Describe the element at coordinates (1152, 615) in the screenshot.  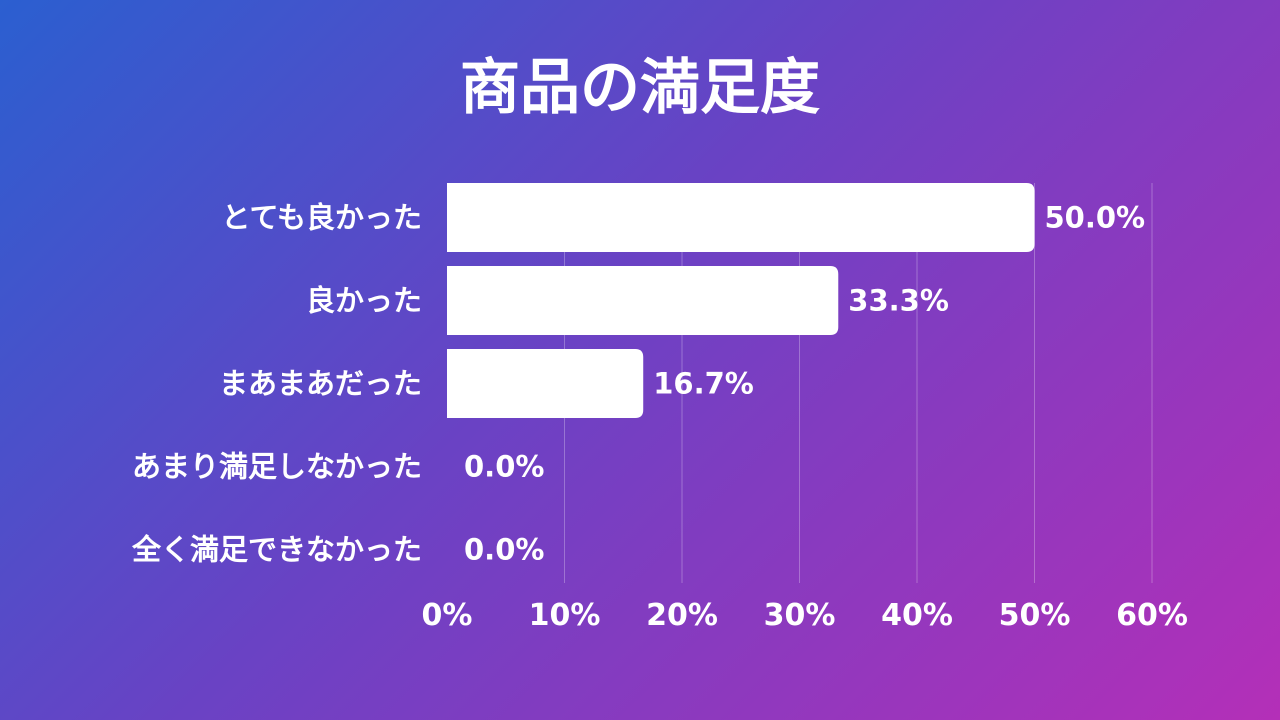
I see `x-tick-label: 60%` at that location.